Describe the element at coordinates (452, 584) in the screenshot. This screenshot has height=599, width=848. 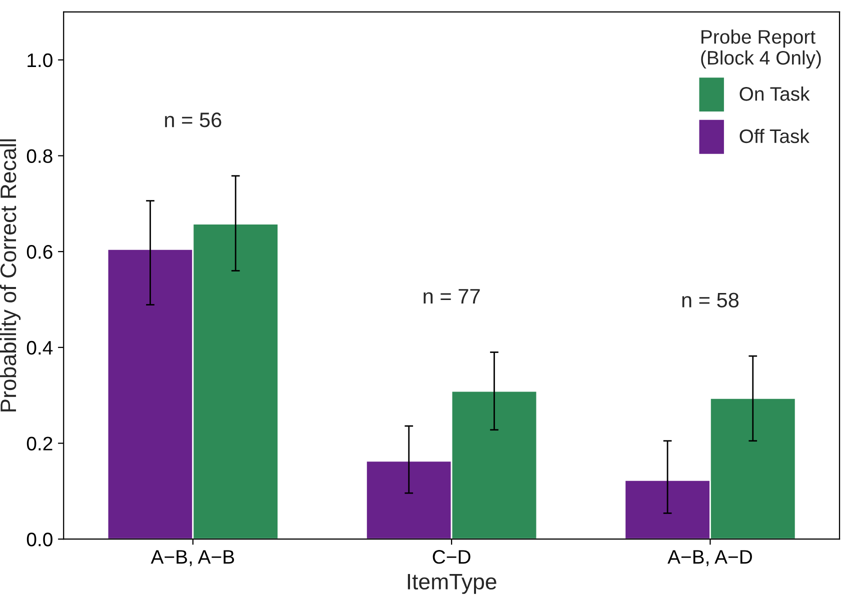
I see `x-axis-title: ItemType` at that location.